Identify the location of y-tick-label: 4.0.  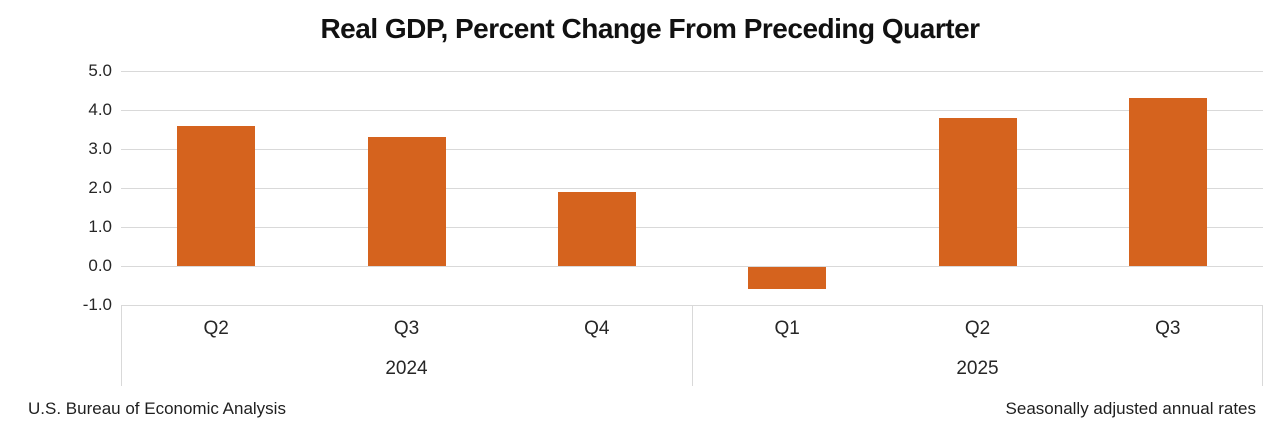
(100, 109).